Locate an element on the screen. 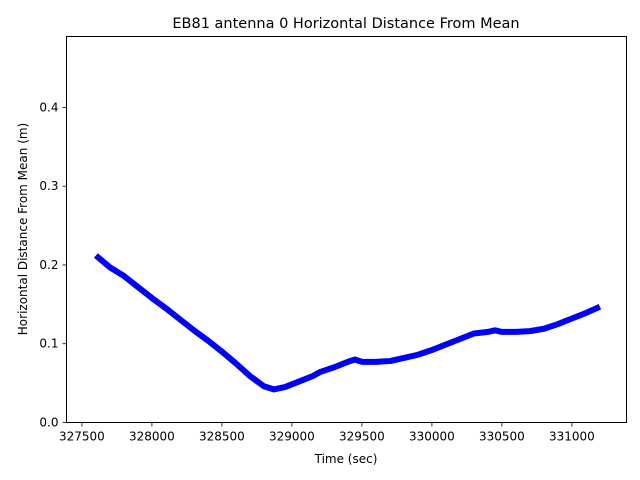 This screenshot has width=640, height=480. x-tick-label: 327500 is located at coordinates (82, 437).